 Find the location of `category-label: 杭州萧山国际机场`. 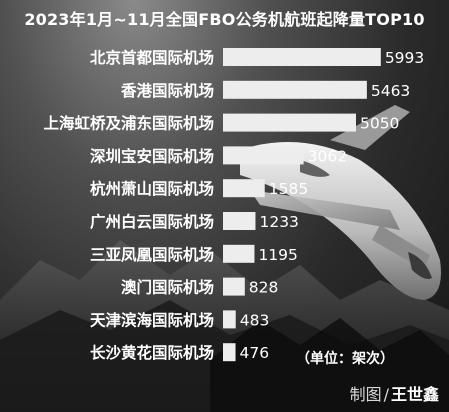

category-label: 杭州萧山国际机场 is located at coordinates (152, 188).